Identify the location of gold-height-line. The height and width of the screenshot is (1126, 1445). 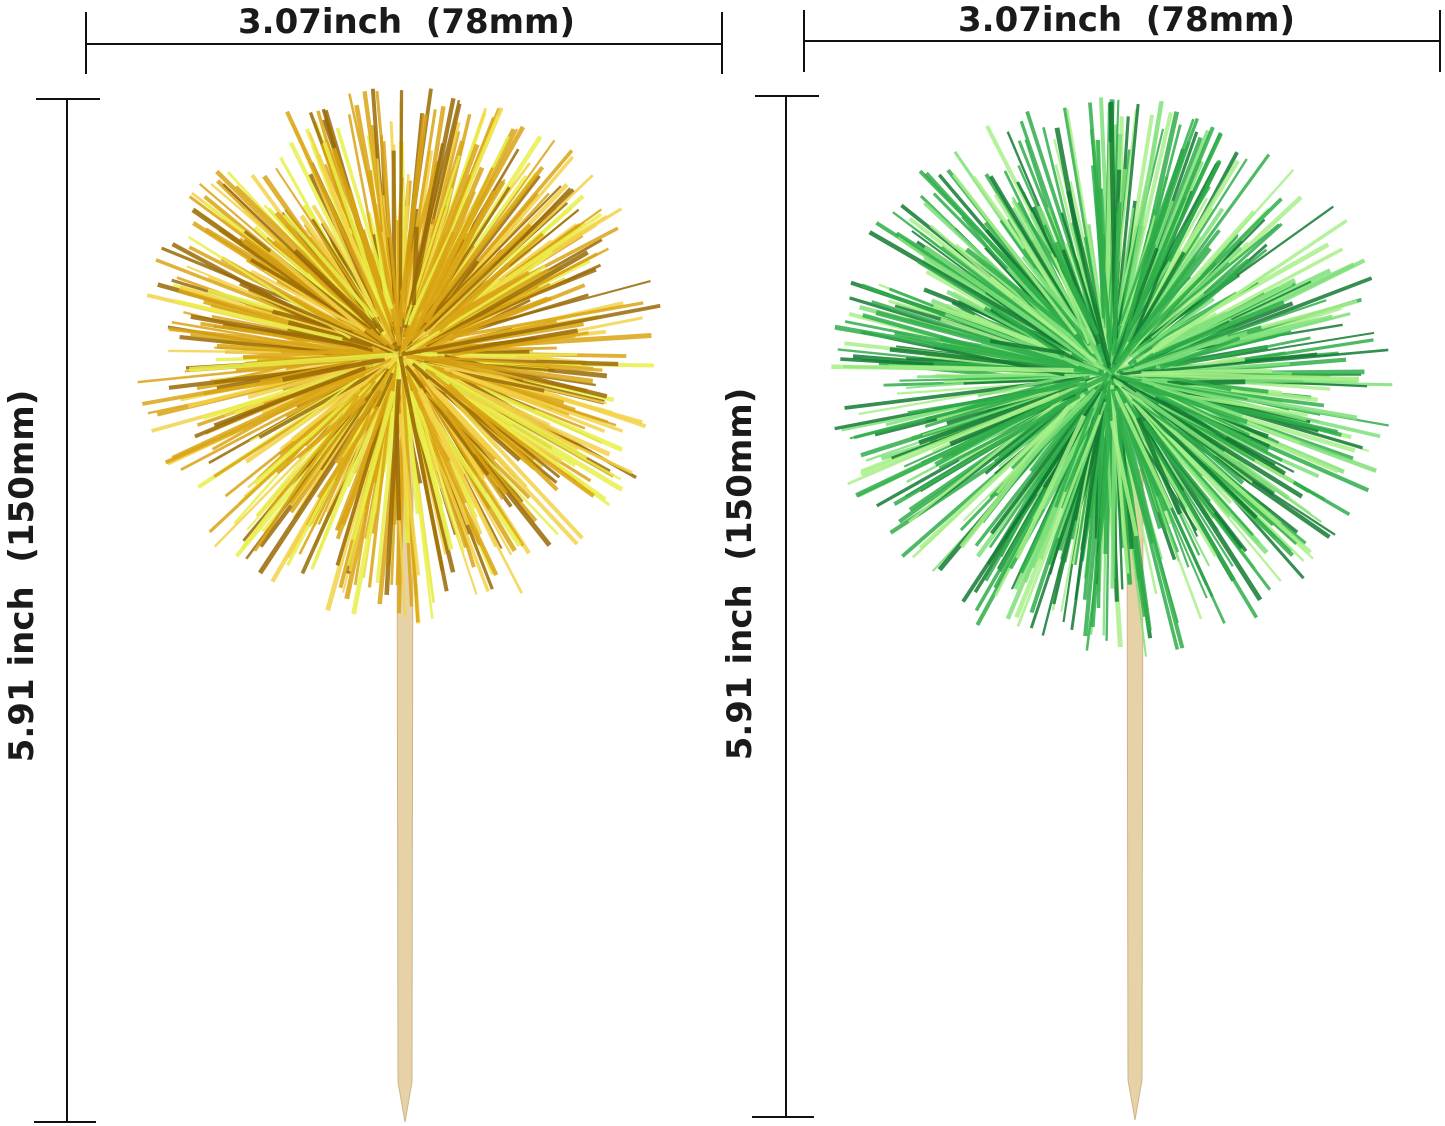
(67, 610).